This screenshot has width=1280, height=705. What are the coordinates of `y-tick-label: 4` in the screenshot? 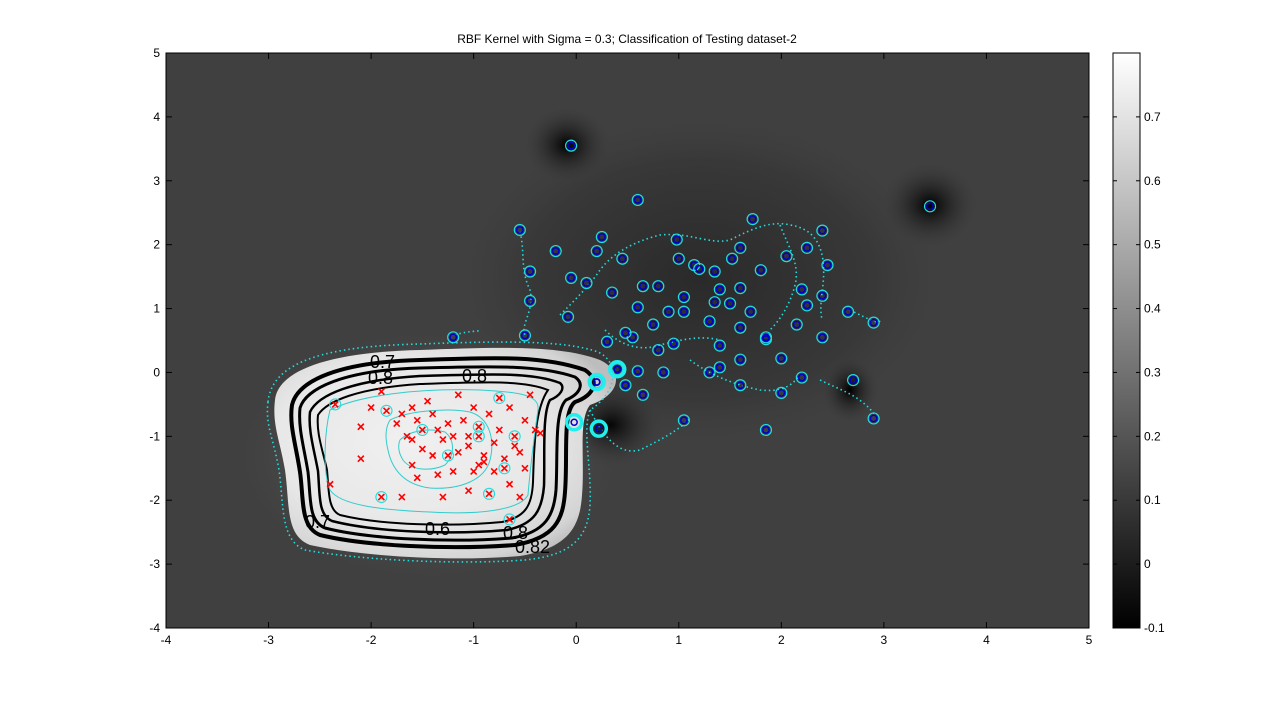 It's located at (156, 117).